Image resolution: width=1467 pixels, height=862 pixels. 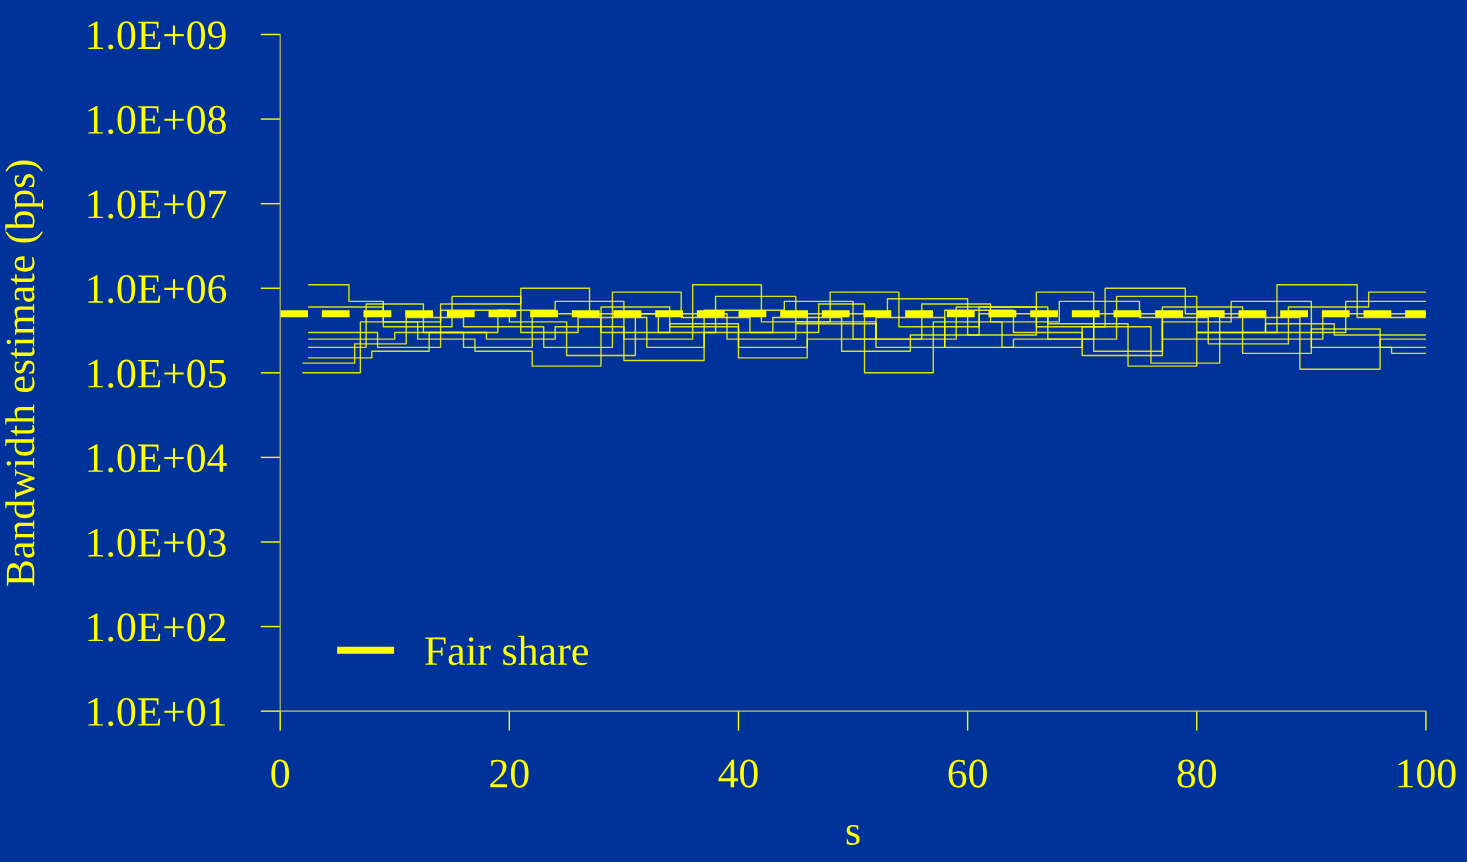 I want to click on y-tick-label: 1.0E+02, so click(x=157, y=627).